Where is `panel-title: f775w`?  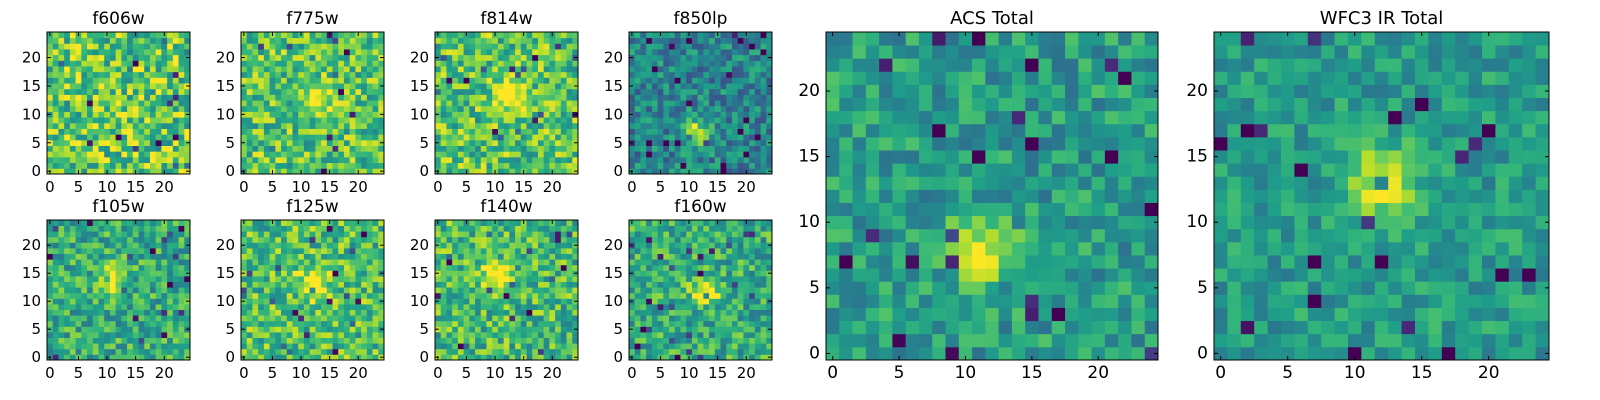
panel-title: f775w is located at coordinates (312, 19).